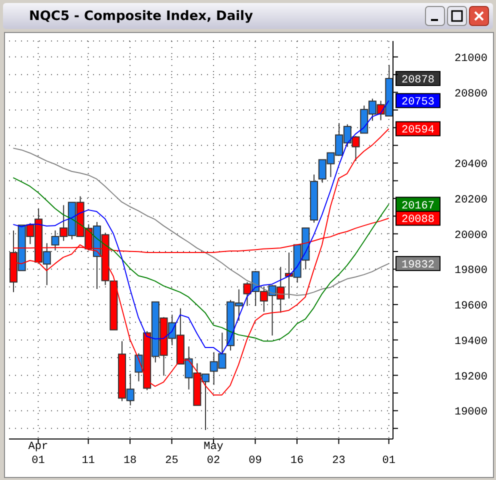 The height and width of the screenshot is (480, 496). What do you see at coordinates (418, 80) in the screenshot?
I see `text: 20878` at bounding box center [418, 80].